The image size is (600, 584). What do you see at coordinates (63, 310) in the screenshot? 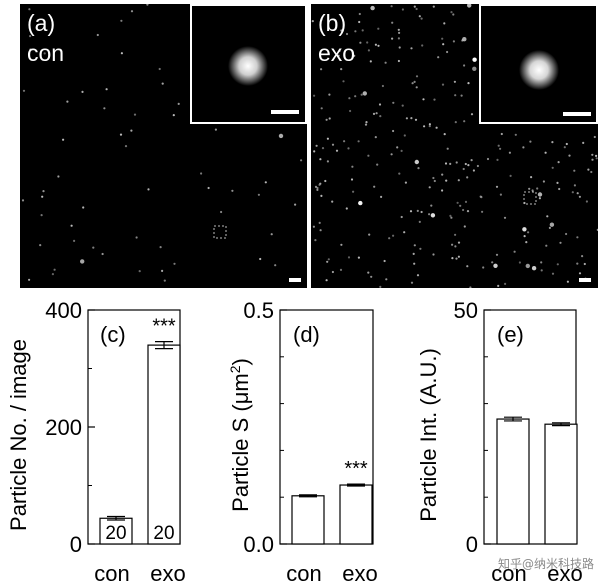
I see `y-tick-label: 400` at bounding box center [63, 310].